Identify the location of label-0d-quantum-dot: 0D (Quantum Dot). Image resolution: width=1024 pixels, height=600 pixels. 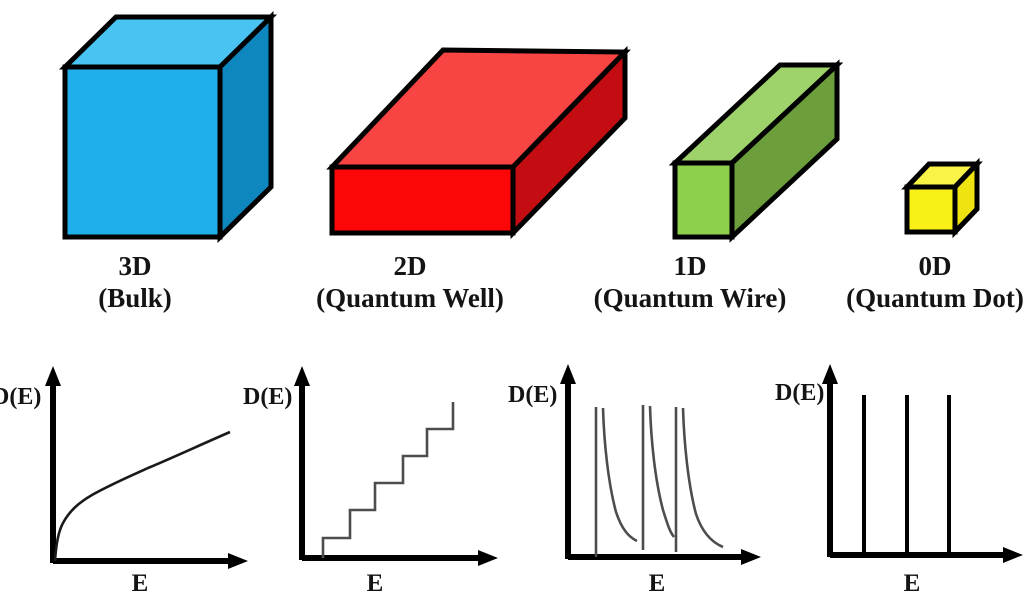
(921, 282).